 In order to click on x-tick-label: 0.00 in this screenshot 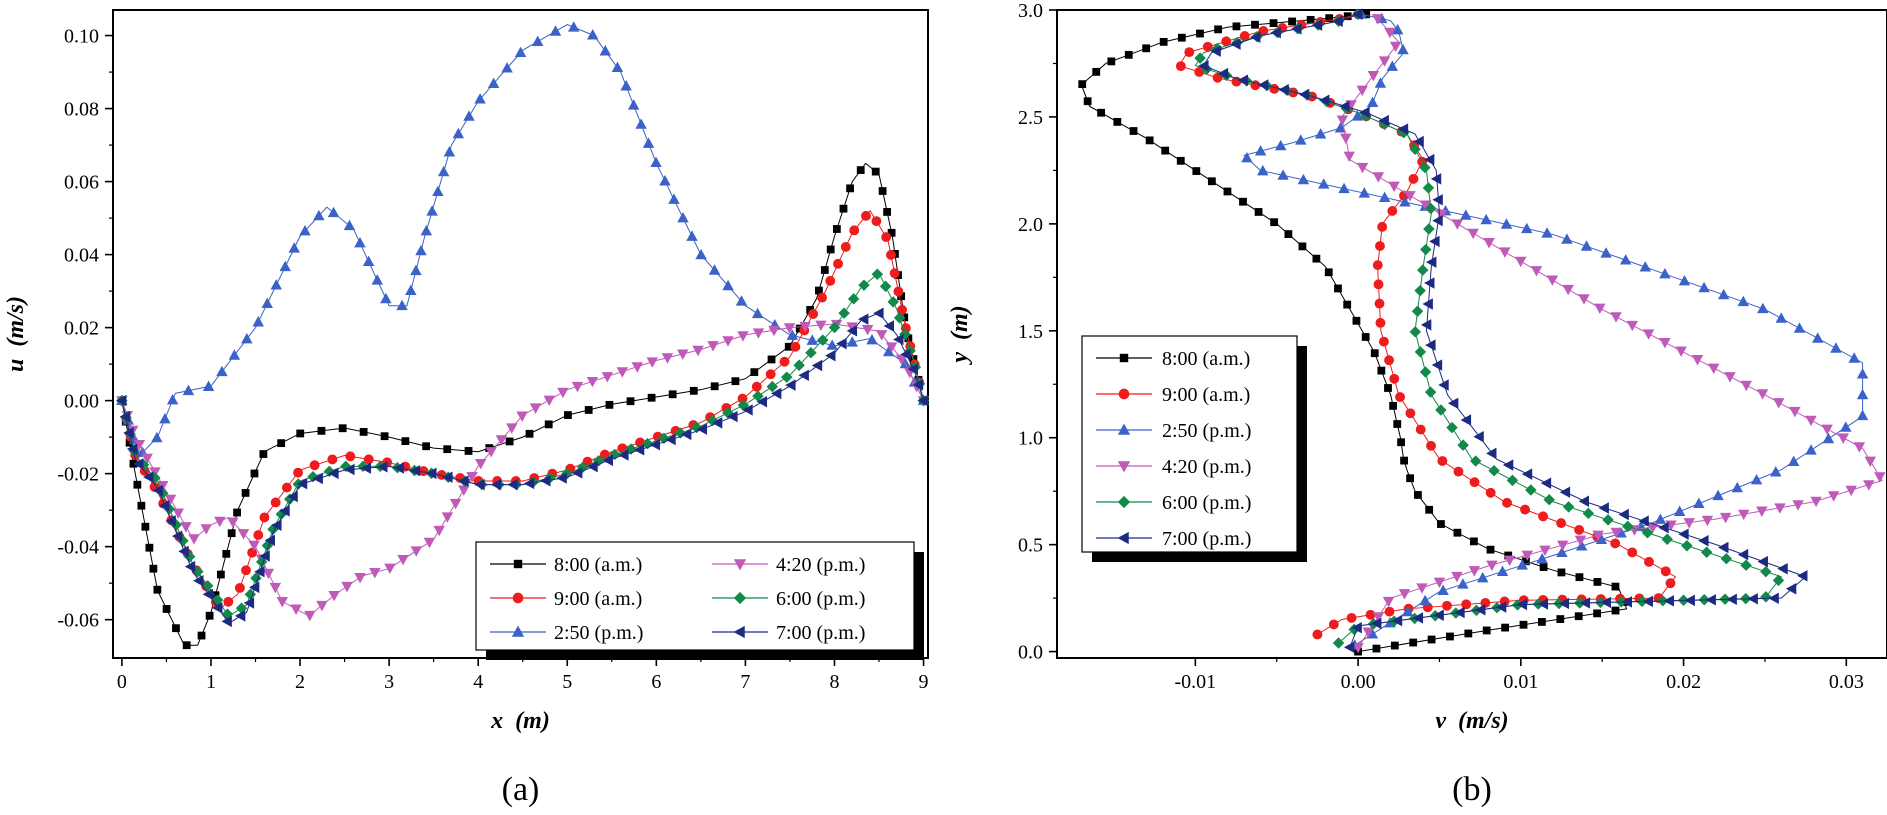, I will do `click(1358, 682)`.